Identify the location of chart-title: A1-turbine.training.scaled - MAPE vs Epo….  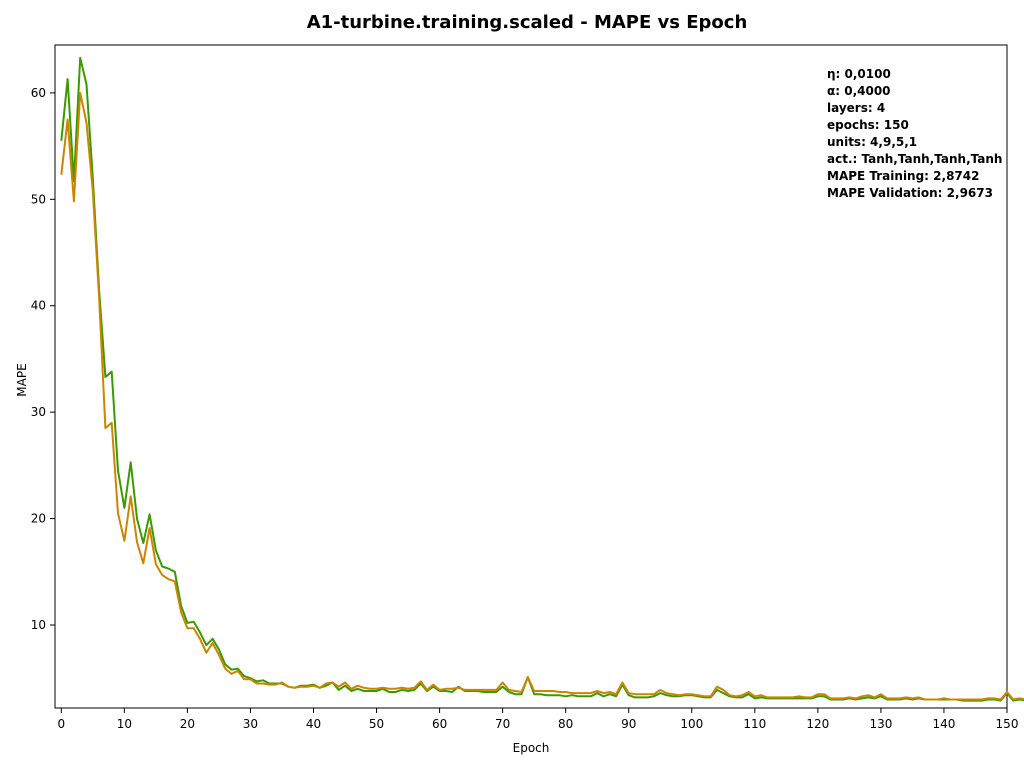
(527, 22).